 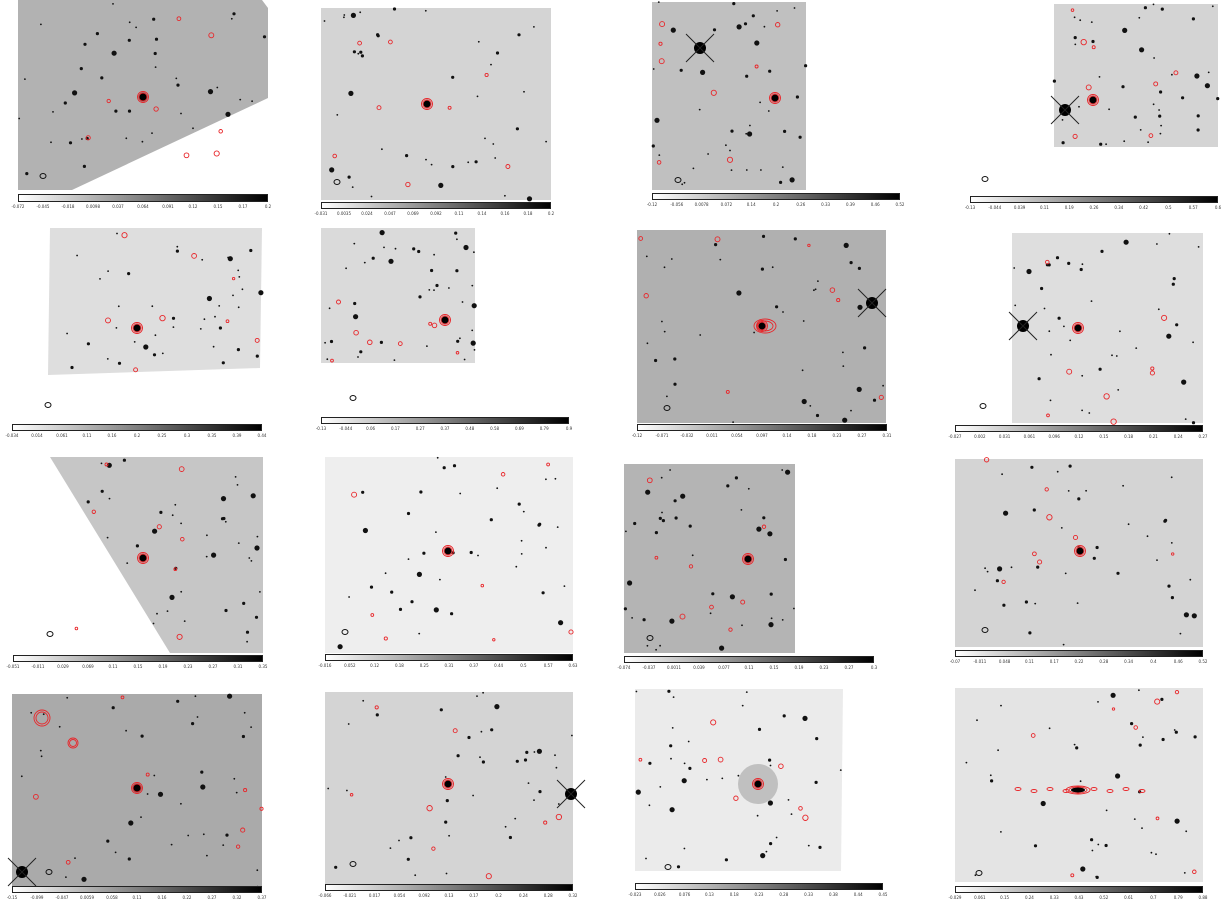 I want to click on radio-contours, so click(x=456, y=792).